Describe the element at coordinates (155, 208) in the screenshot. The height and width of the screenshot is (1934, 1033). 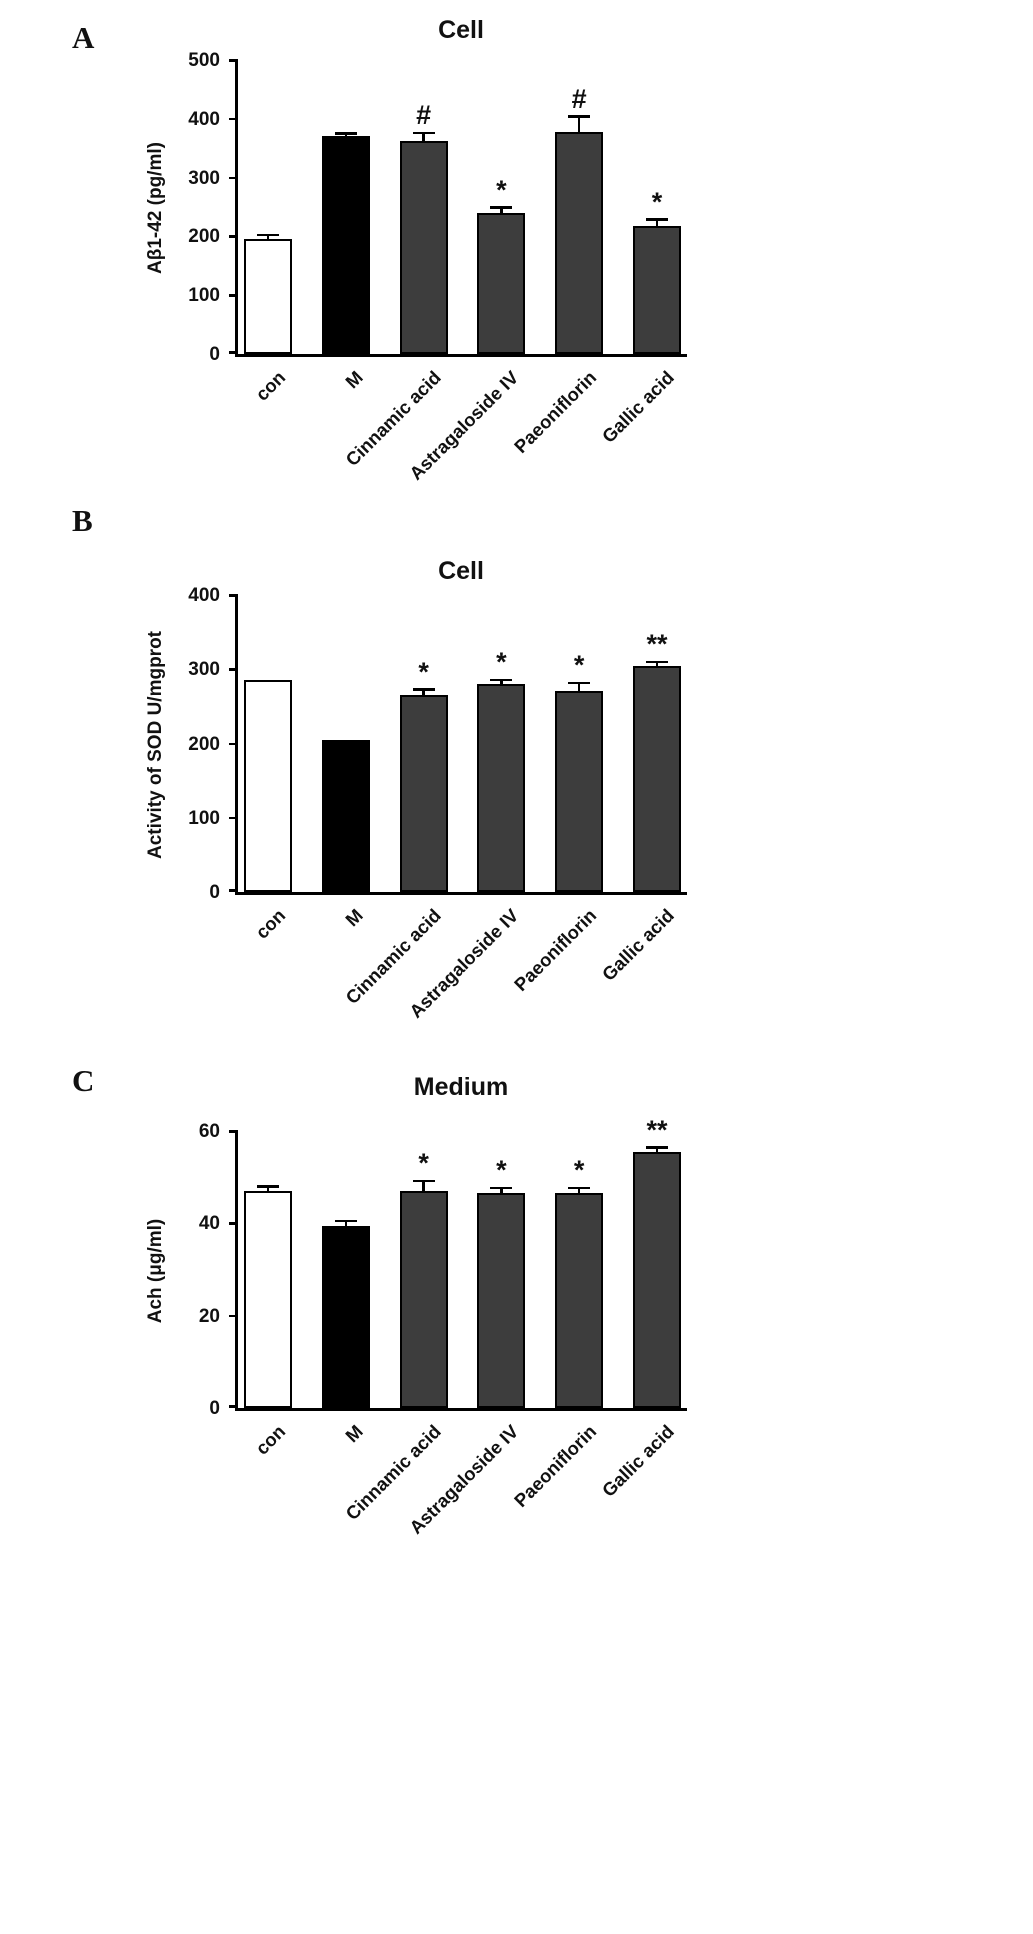
I see `y-axis-label: Aβ1-42 (pg/ml)` at that location.